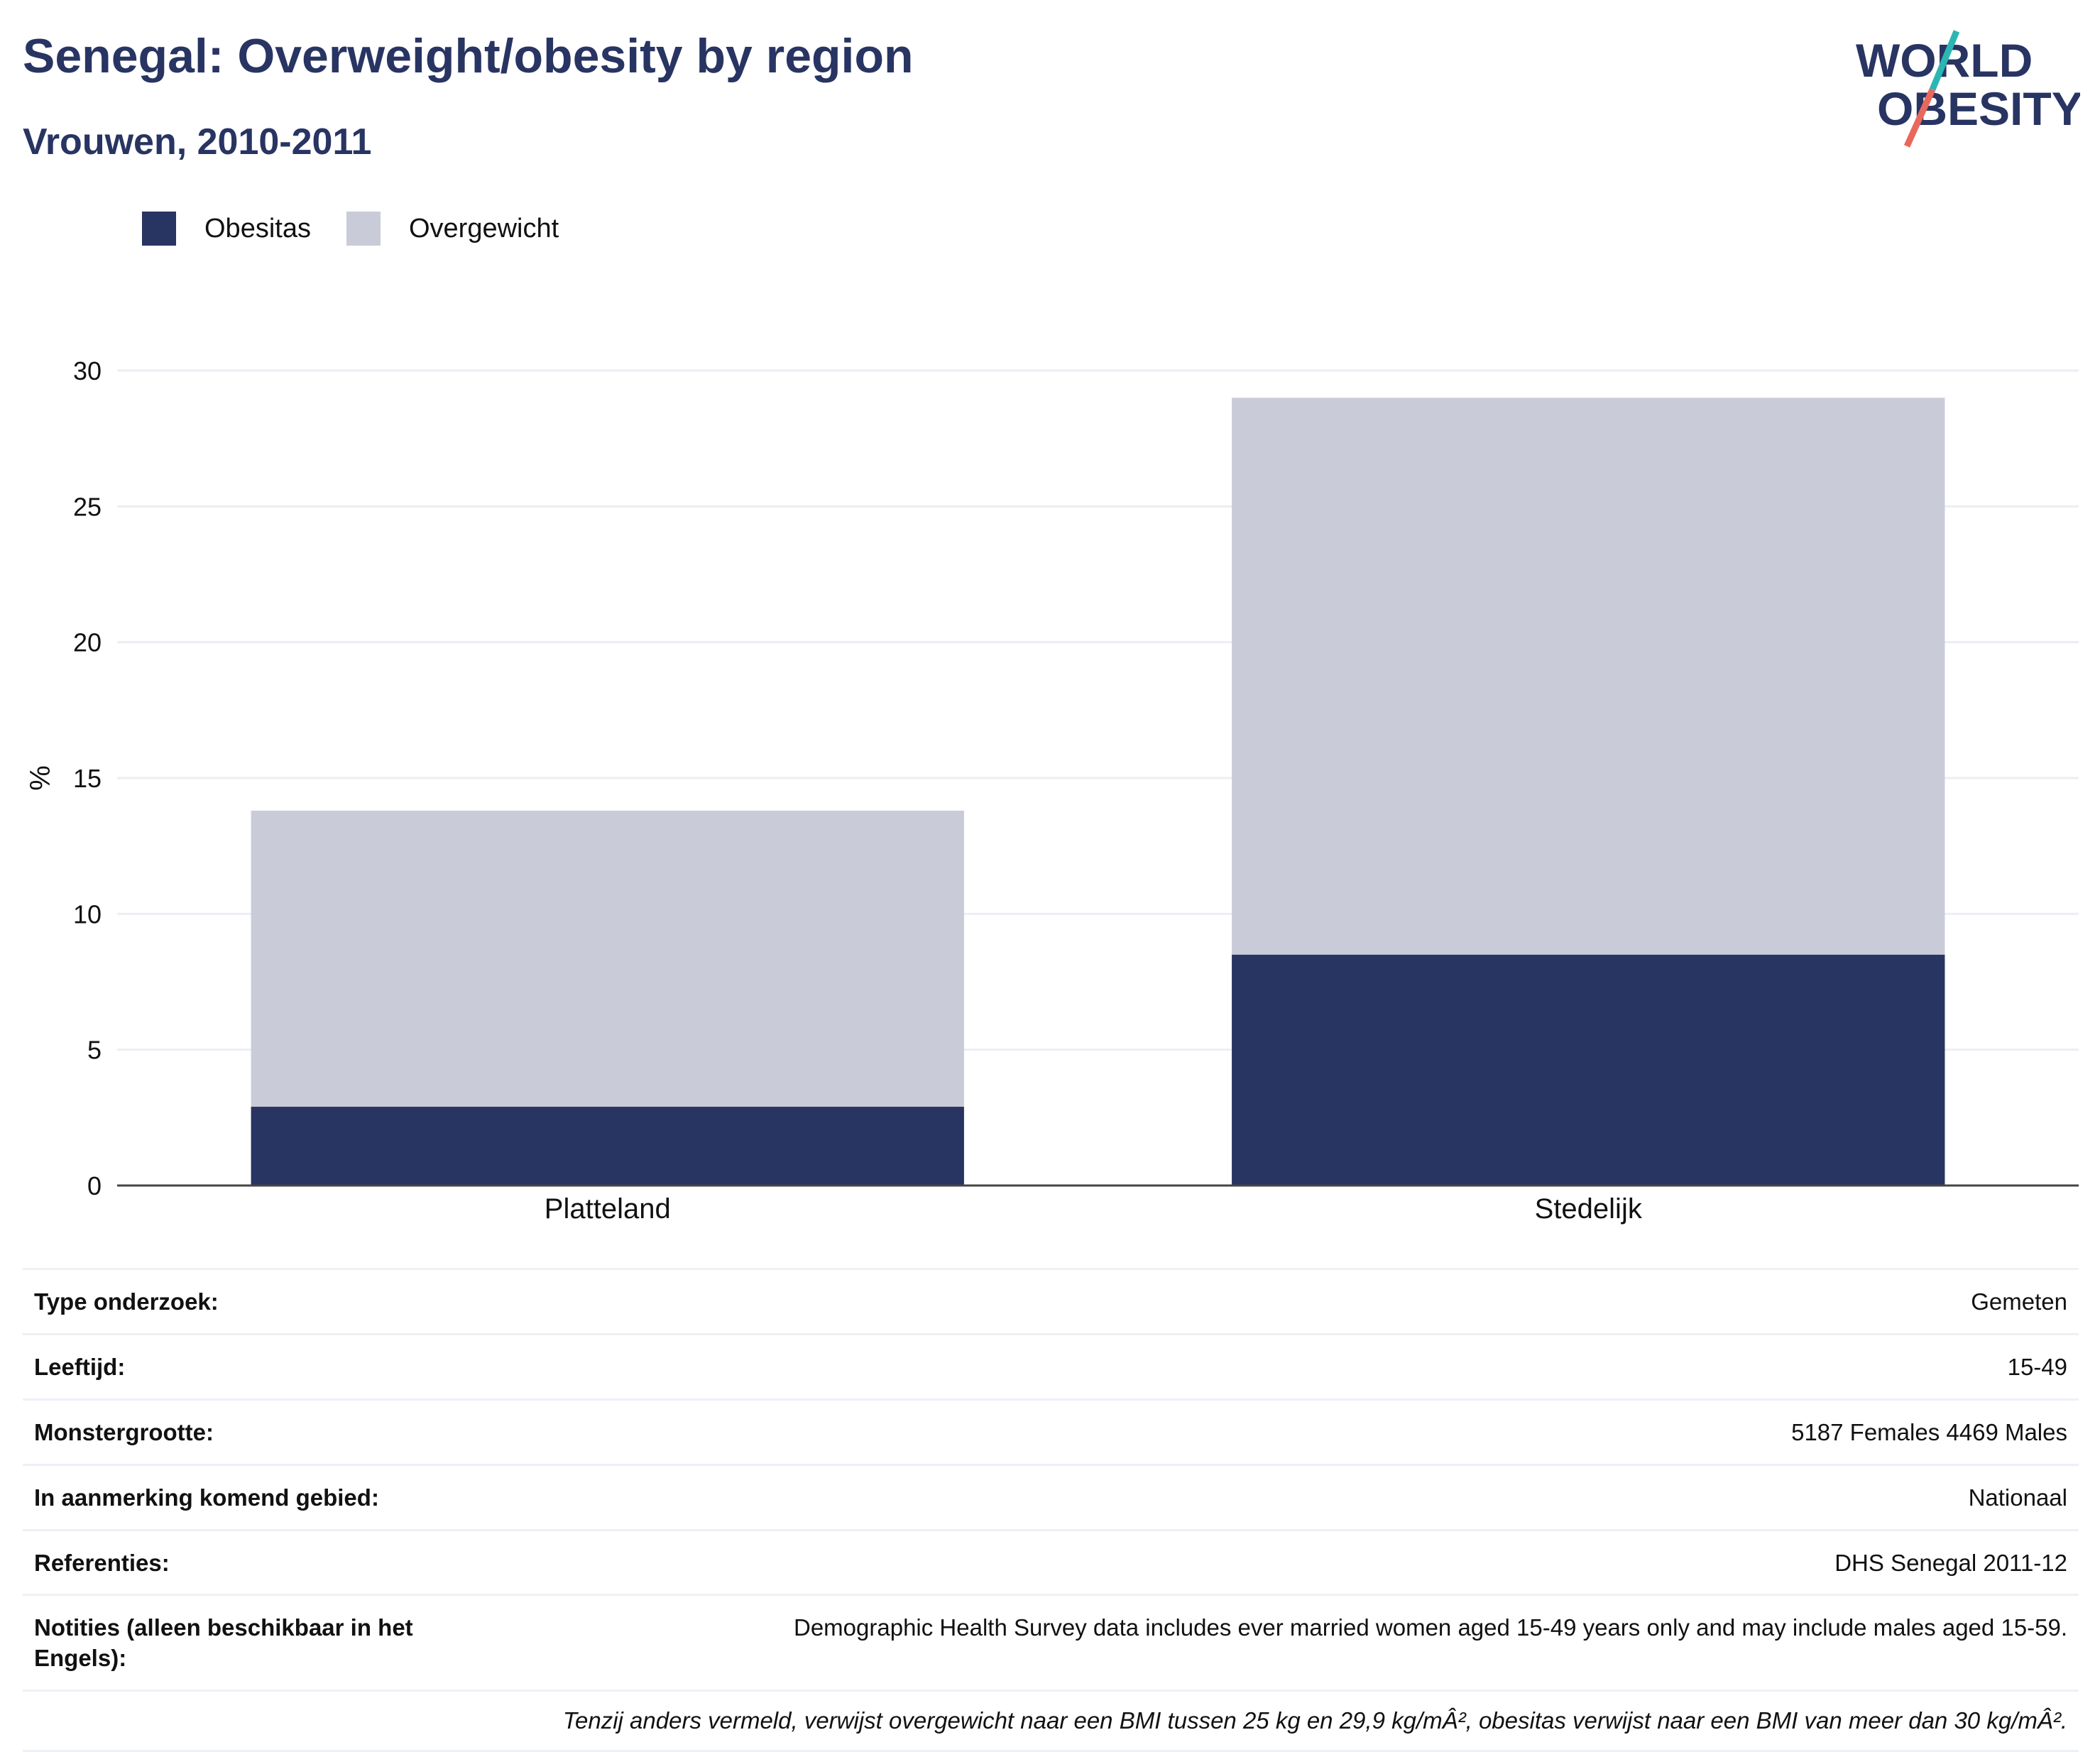  What do you see at coordinates (2037, 1366) in the screenshot?
I see `info-value-age: 15-49` at bounding box center [2037, 1366].